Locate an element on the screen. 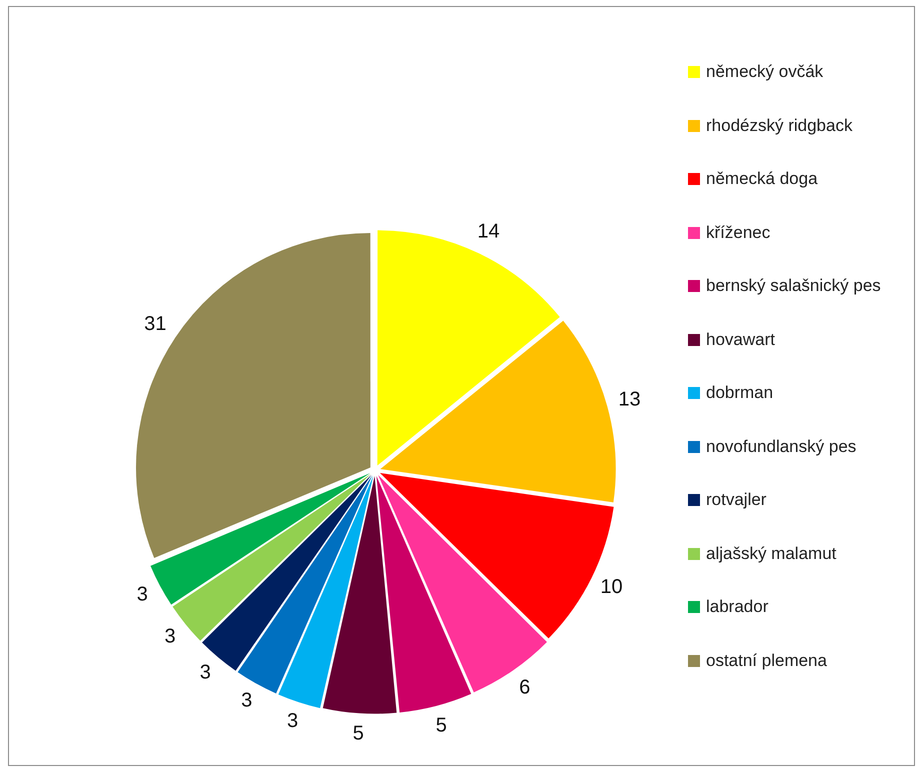 The width and height of the screenshot is (921, 769). data-label: 6 is located at coordinates (524, 687).